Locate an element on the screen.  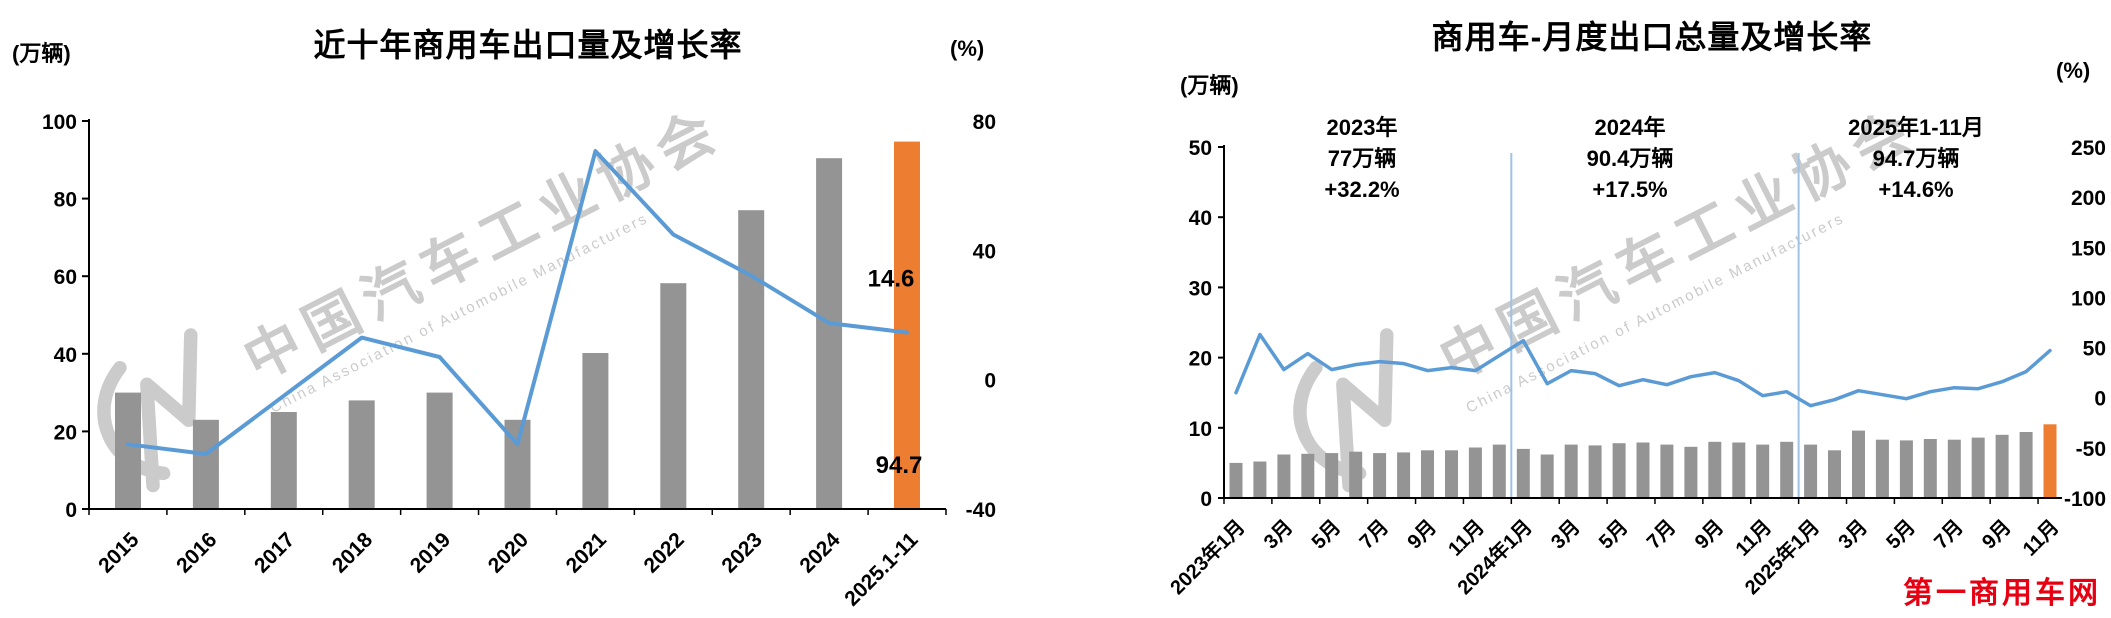
secondary-y-axis-tick-label: -100 is located at coordinates (2085, 499).